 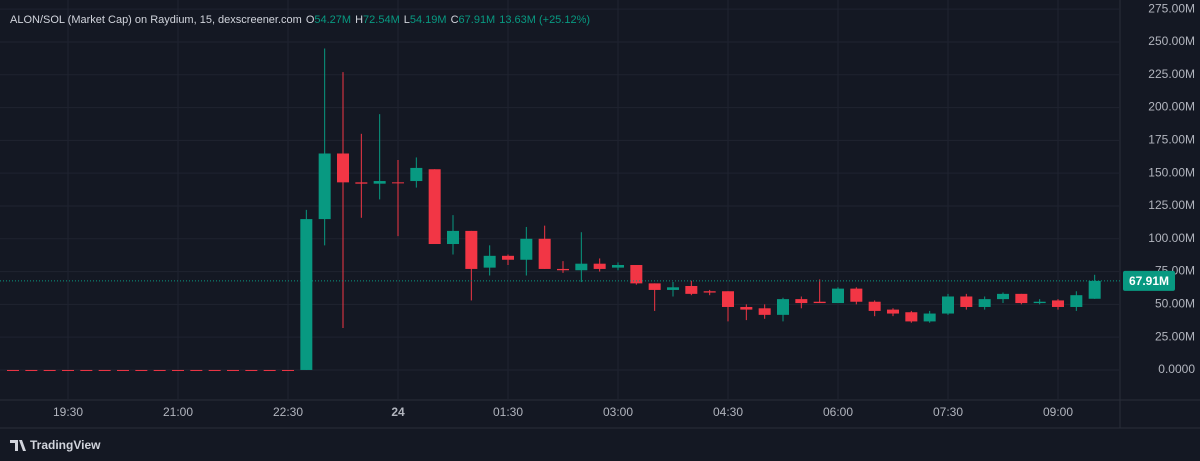 I want to click on y-tick-label: 150.00M, so click(x=1171, y=172).